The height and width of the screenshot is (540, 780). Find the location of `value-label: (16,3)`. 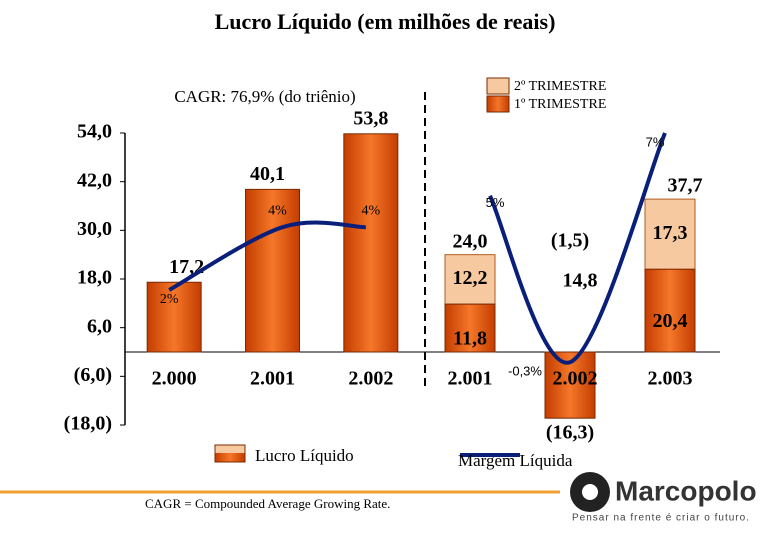

value-label: (16,3) is located at coordinates (570, 433).